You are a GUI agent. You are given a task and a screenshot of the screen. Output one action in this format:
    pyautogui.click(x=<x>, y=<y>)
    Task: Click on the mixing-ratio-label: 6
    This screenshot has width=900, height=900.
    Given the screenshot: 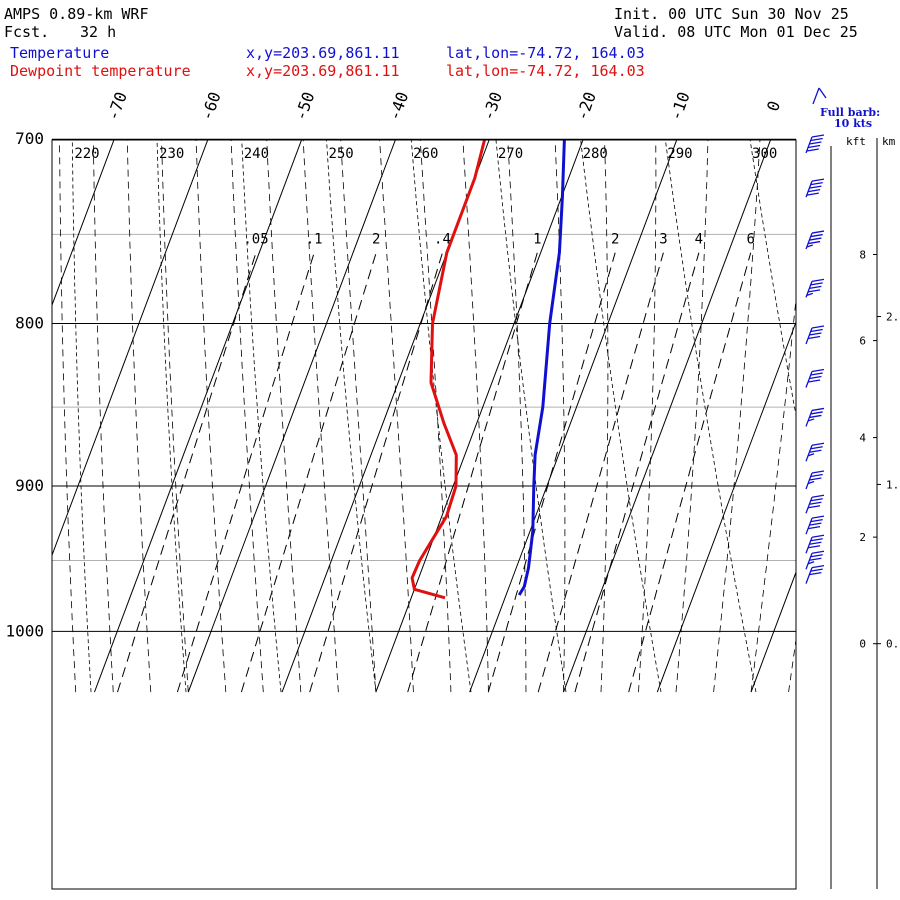 What is the action you would take?
    pyautogui.click(x=751, y=240)
    